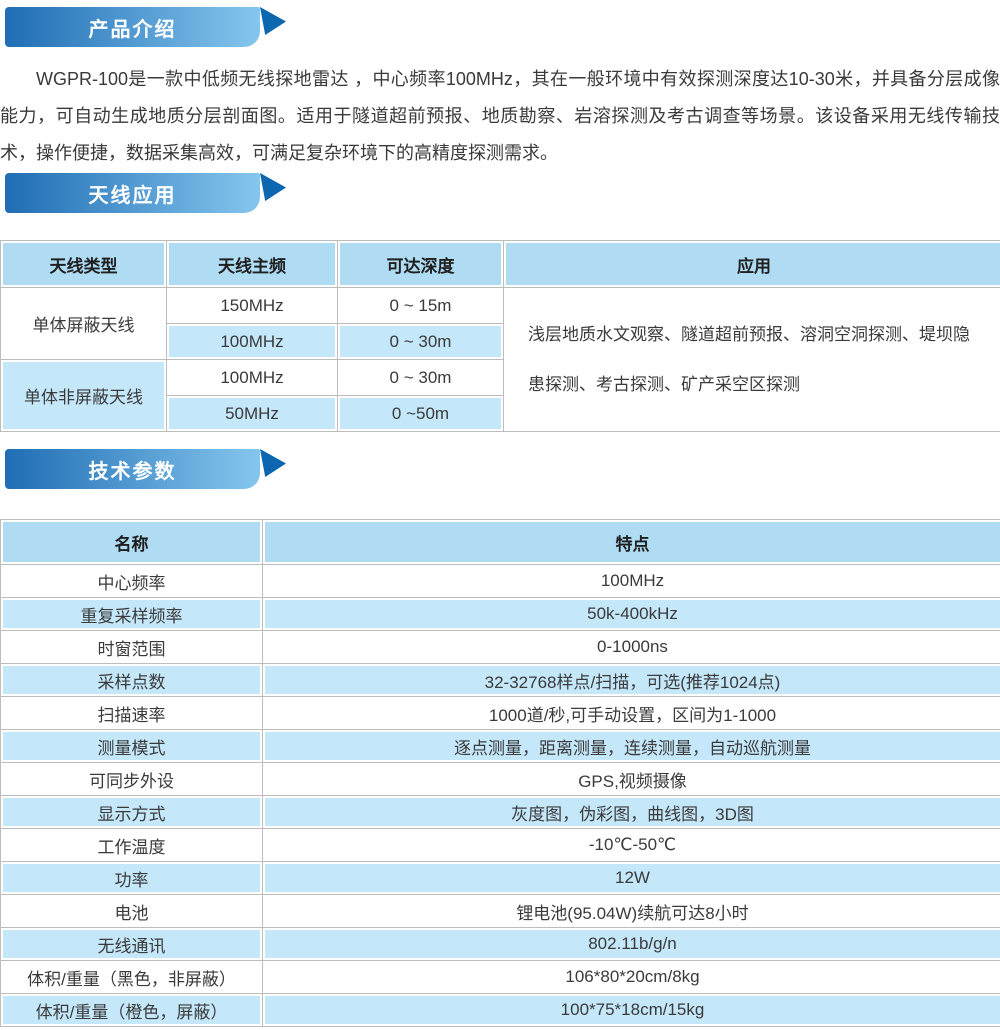  What do you see at coordinates (131, 746) in the screenshot?
I see `spec-name-cell: 测量模式` at bounding box center [131, 746].